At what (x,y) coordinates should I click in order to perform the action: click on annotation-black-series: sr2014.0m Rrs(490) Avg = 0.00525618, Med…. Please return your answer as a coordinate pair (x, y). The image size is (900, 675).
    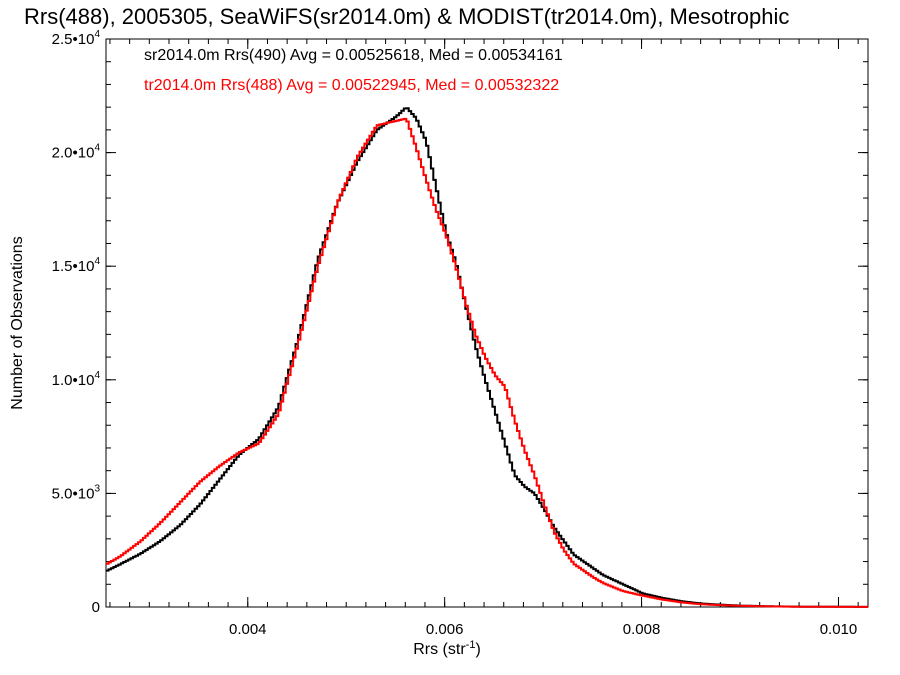
    Looking at the image, I should click on (353, 55).